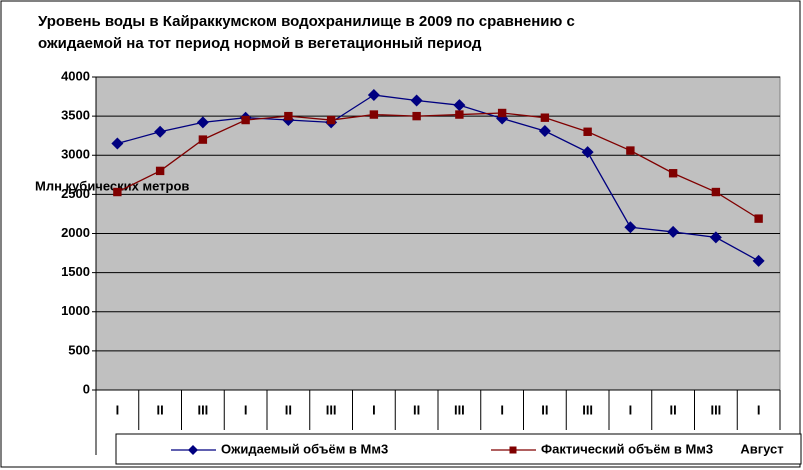  I want to click on y-tick-label: 4000, so click(75, 75).